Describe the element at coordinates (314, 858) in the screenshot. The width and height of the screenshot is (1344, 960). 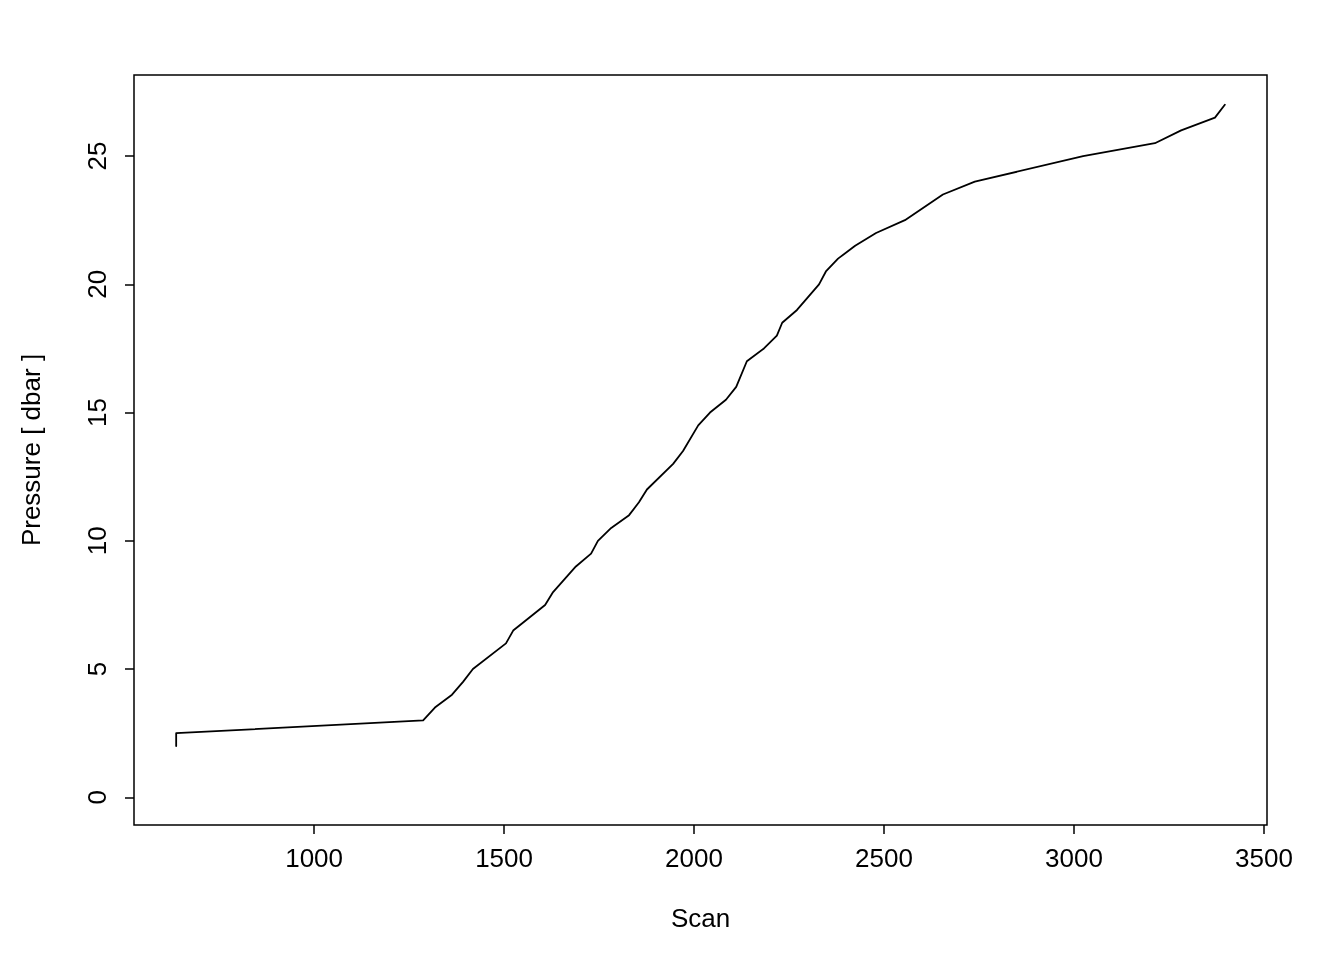
I see `x-tick-label: 1000` at that location.